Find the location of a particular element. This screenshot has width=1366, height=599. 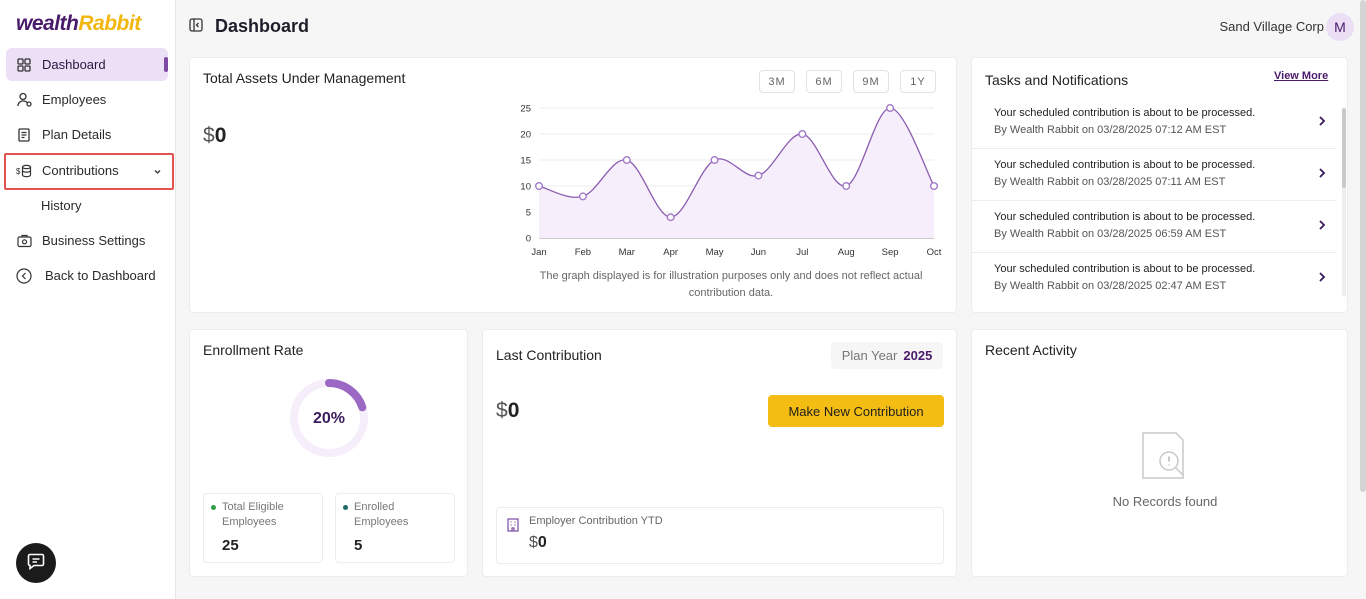

ytd-amount: $0 is located at coordinates (538, 543).